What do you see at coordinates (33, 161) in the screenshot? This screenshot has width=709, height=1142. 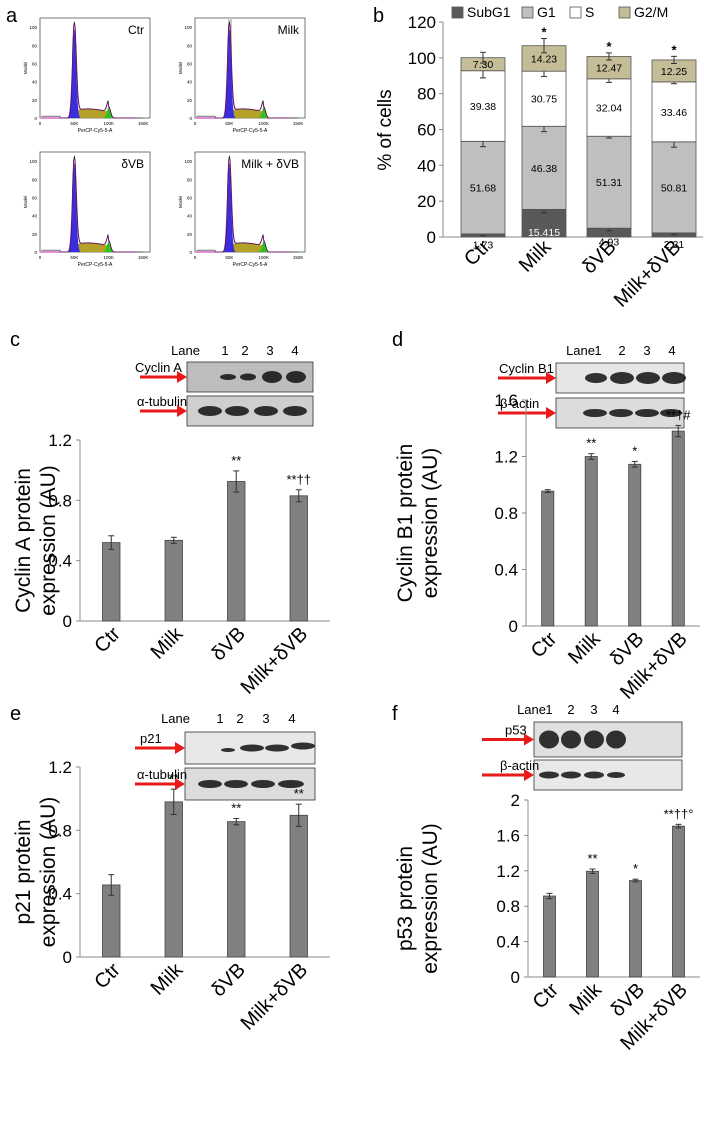 I see `flow-y-tick: 100` at bounding box center [33, 161].